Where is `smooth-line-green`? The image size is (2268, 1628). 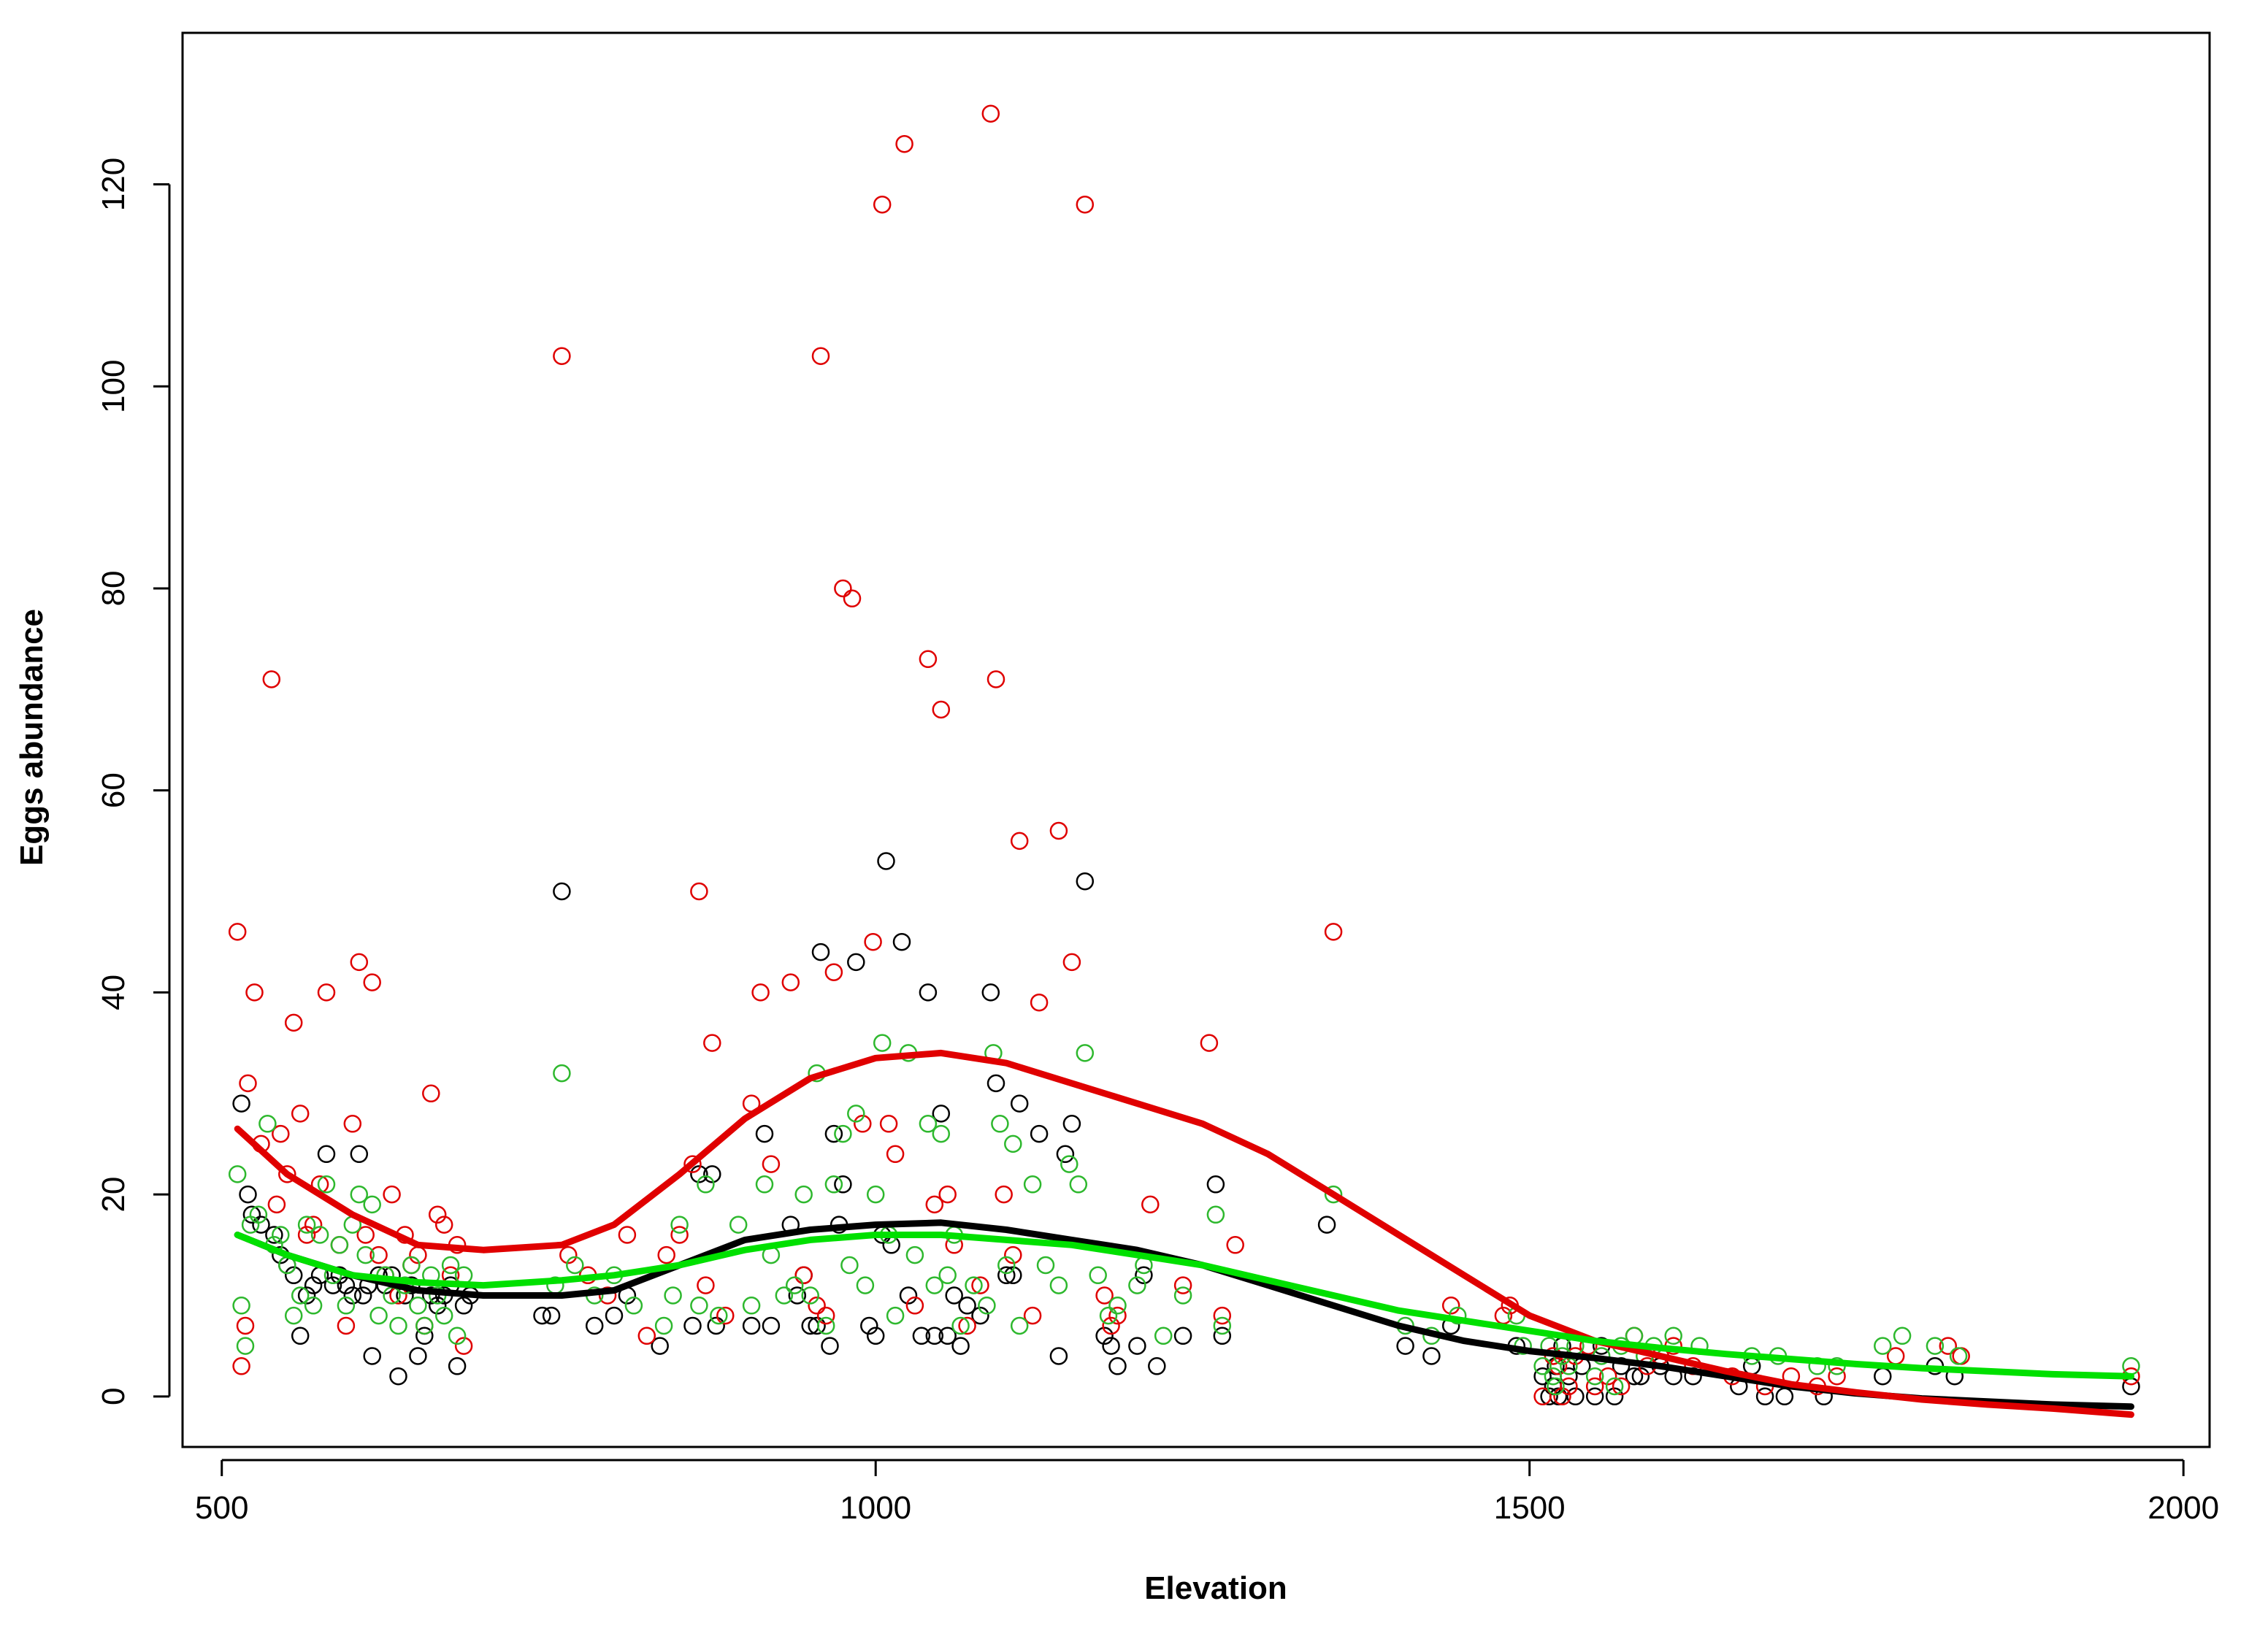 smooth-line-green is located at coordinates (1184, 1306).